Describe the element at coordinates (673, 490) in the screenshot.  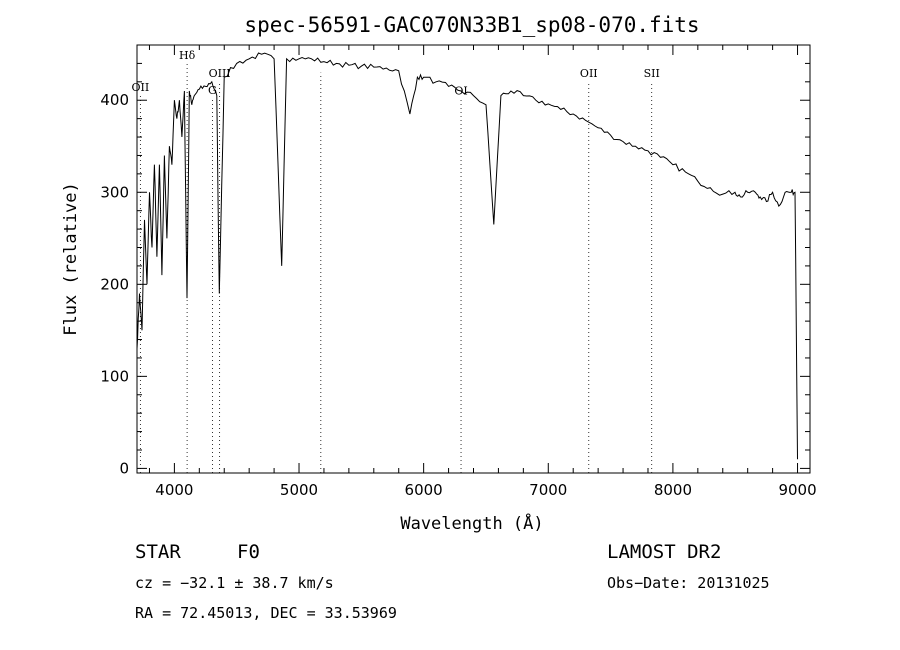
I see `x-tick-label: 8000` at that location.